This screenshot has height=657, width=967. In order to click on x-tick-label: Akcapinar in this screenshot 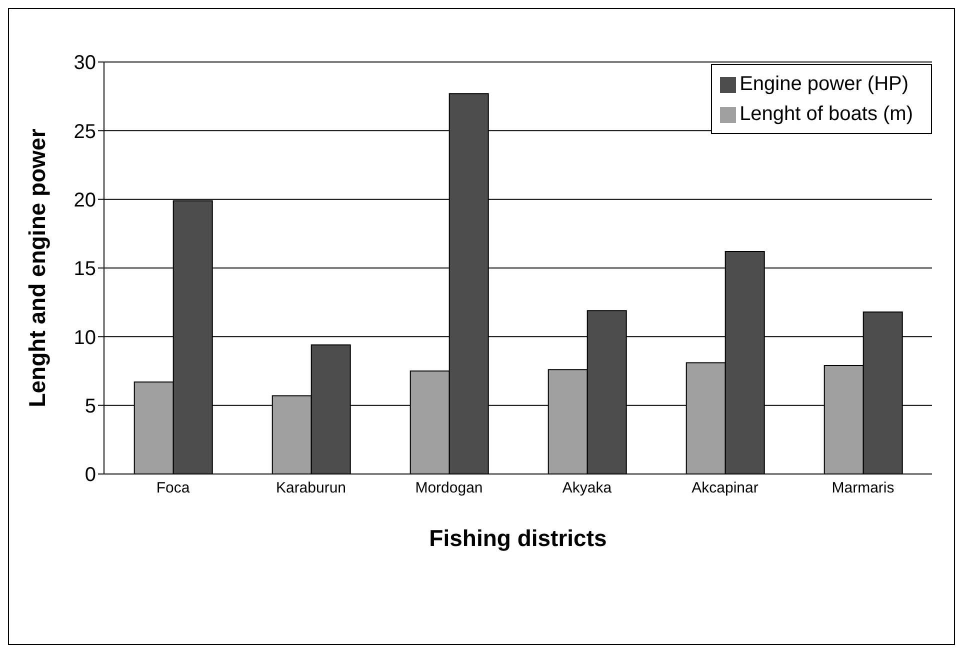, I will do `click(725, 488)`.